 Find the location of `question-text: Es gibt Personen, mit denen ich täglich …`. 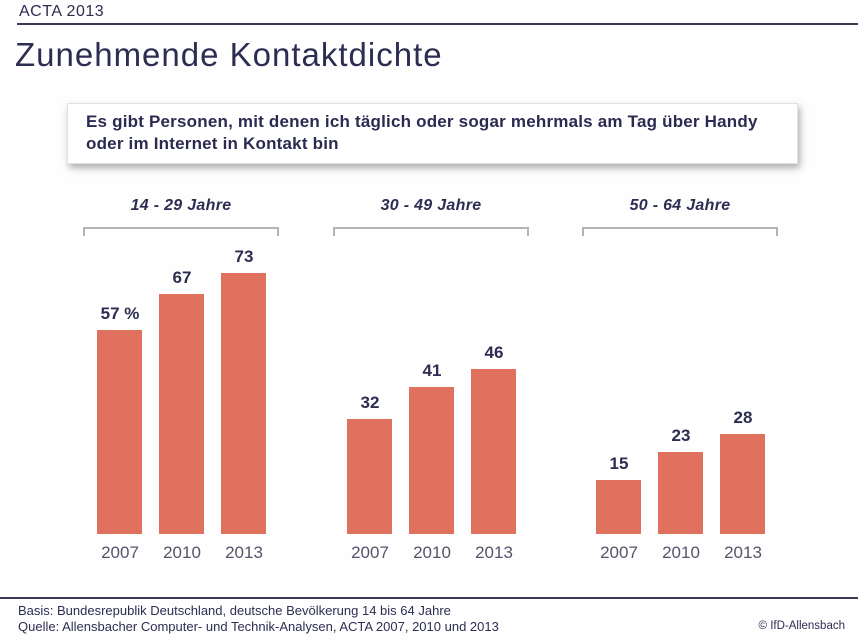

question-text: Es gibt Personen, mit denen ich täglich … is located at coordinates (422, 132).